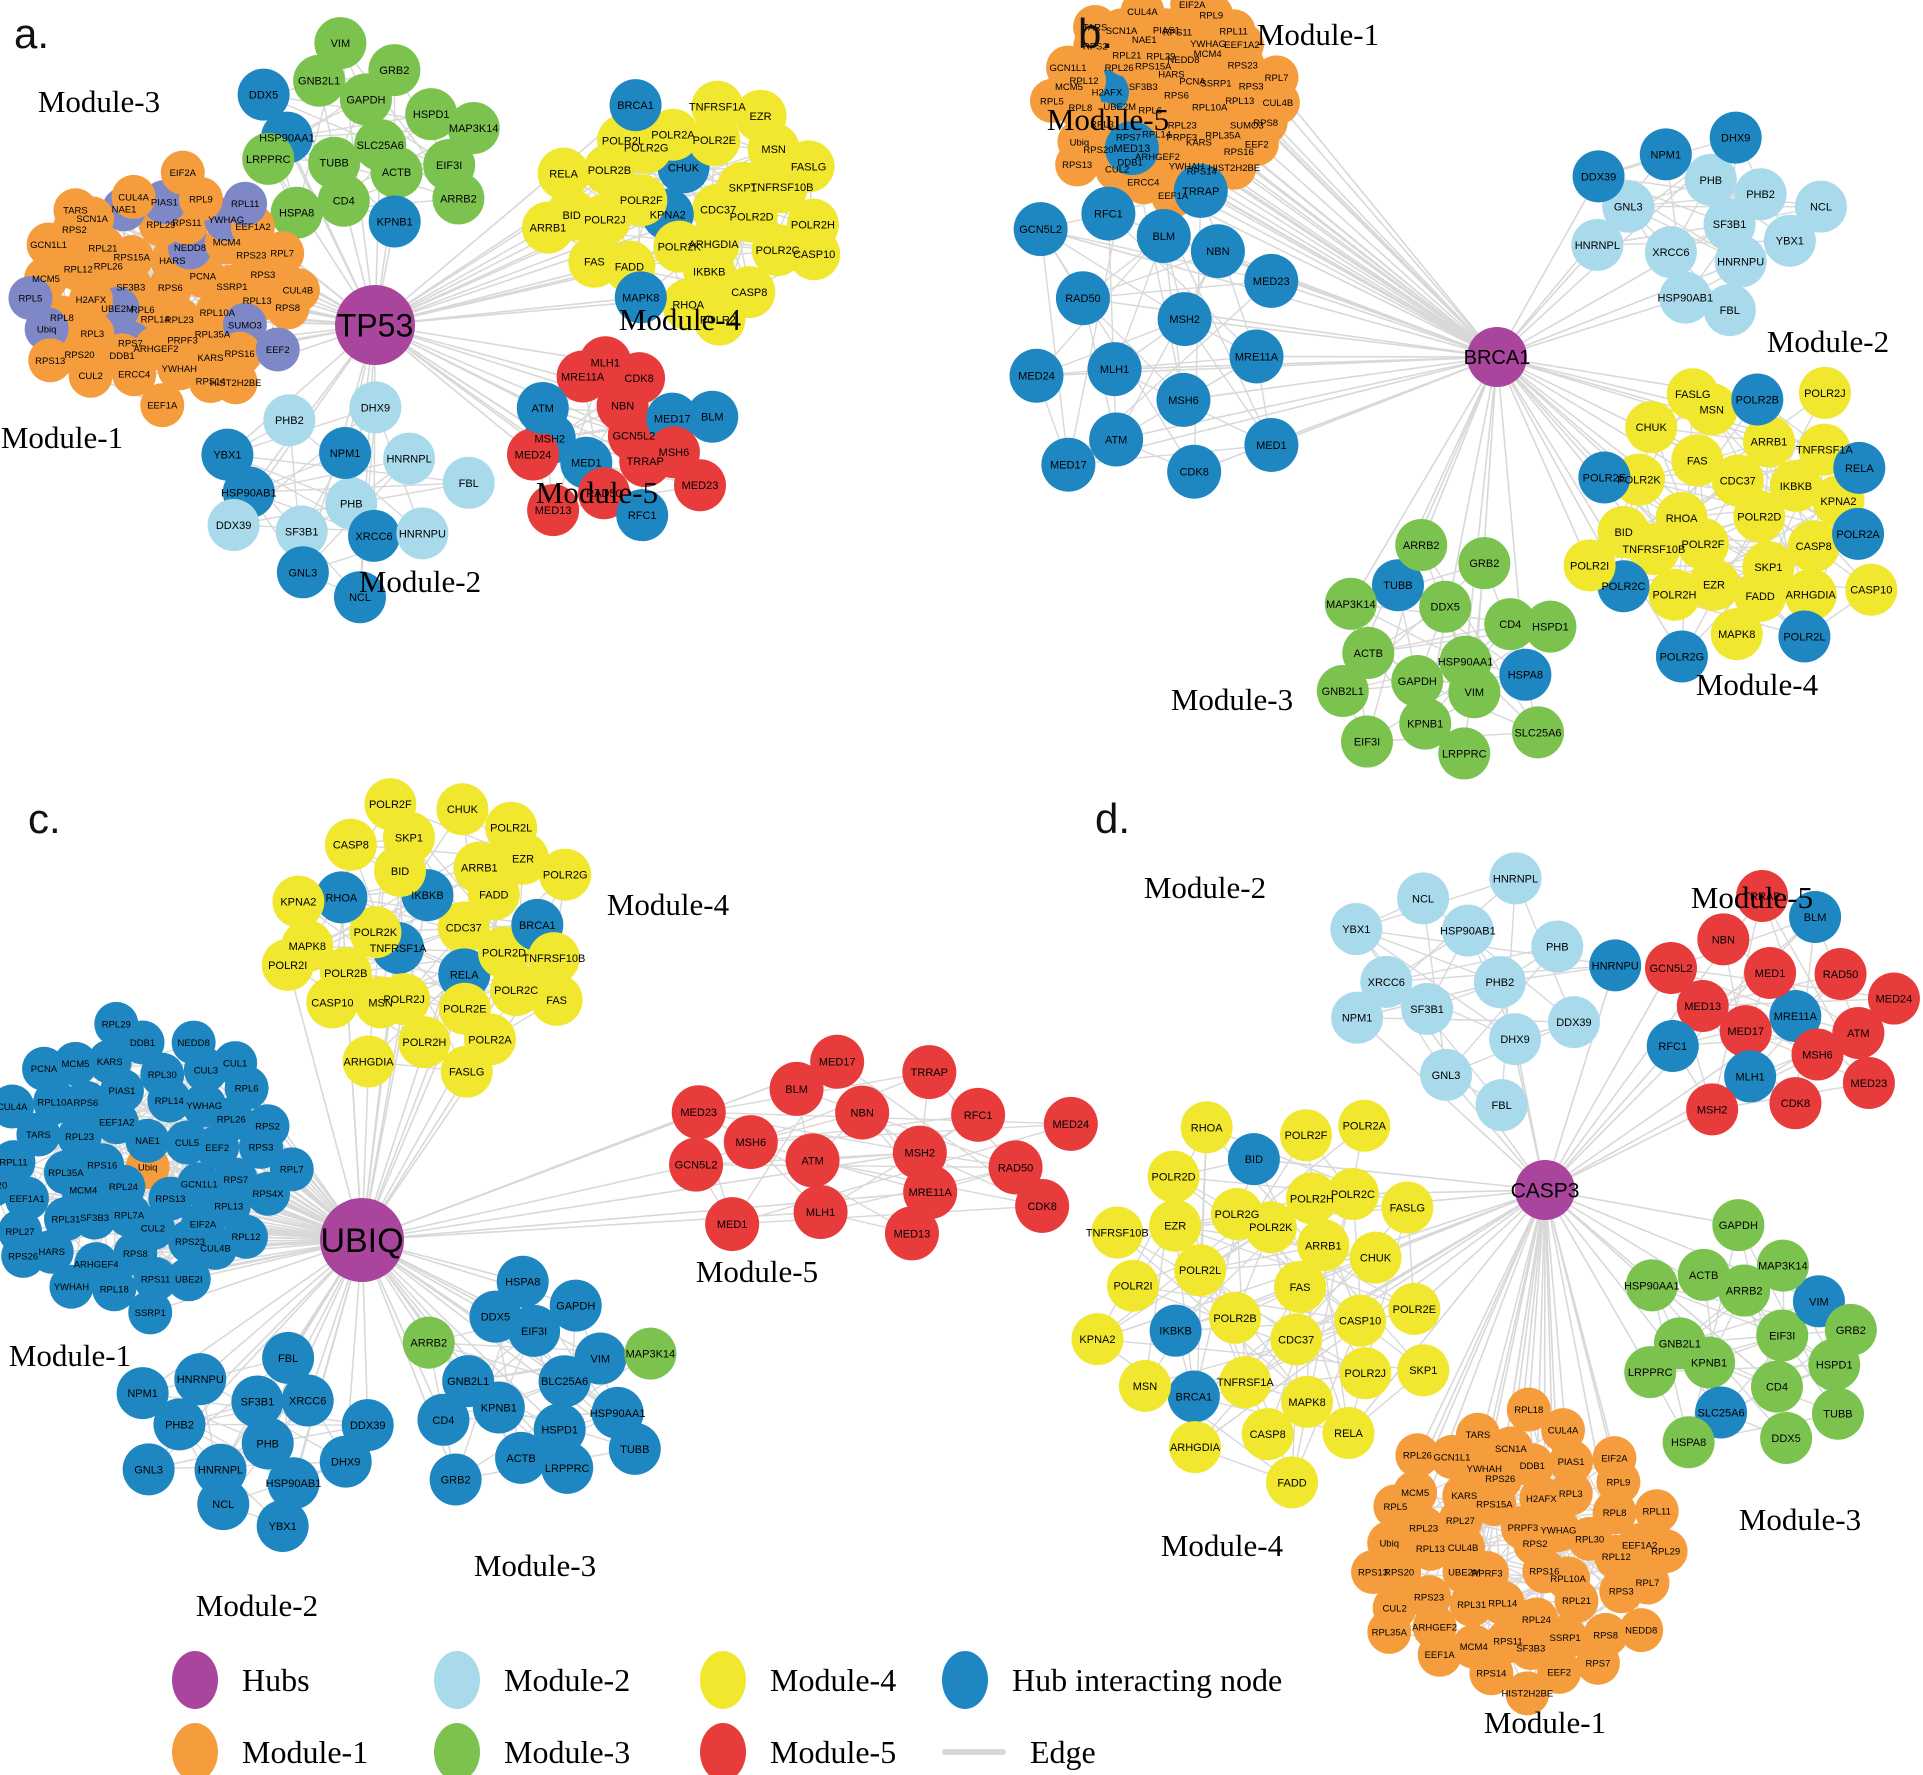 The height and width of the screenshot is (1775, 1923). What do you see at coordinates (1510, 625) in the screenshot?
I see `node-label: CD4` at bounding box center [1510, 625].